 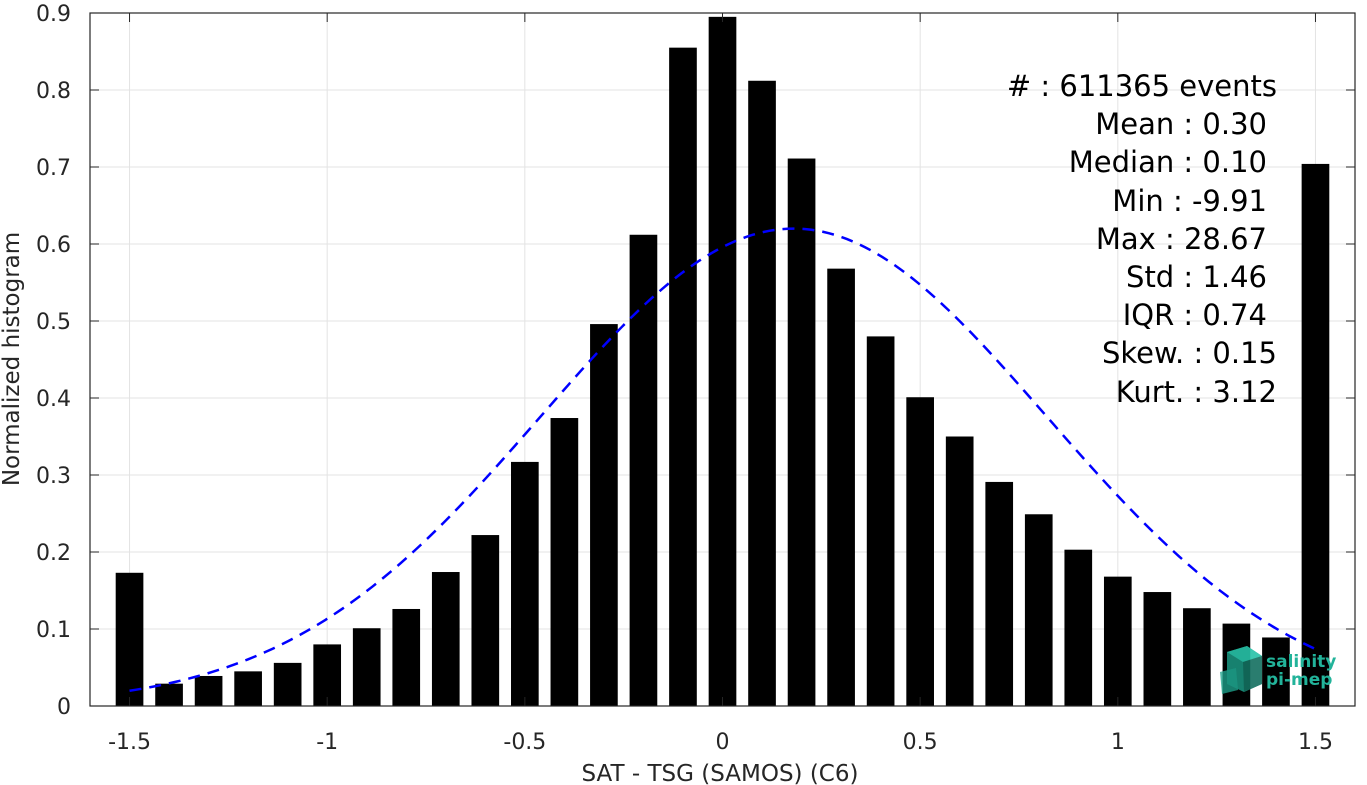 What do you see at coordinates (723, 742) in the screenshot?
I see `x-tick-label: 0` at bounding box center [723, 742].